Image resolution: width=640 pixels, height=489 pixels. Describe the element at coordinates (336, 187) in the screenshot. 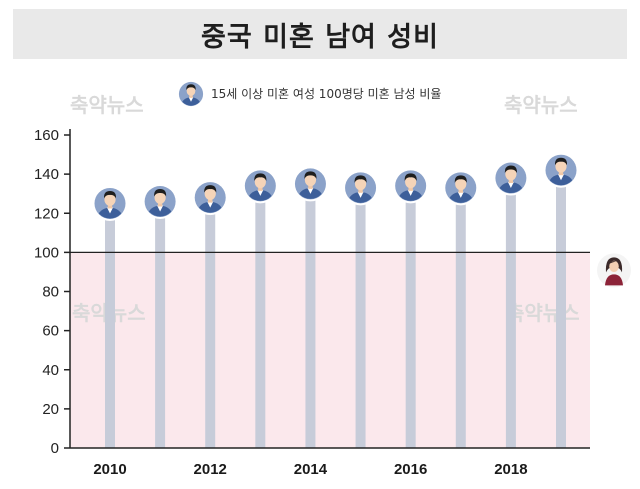

I see `data-markers` at that location.